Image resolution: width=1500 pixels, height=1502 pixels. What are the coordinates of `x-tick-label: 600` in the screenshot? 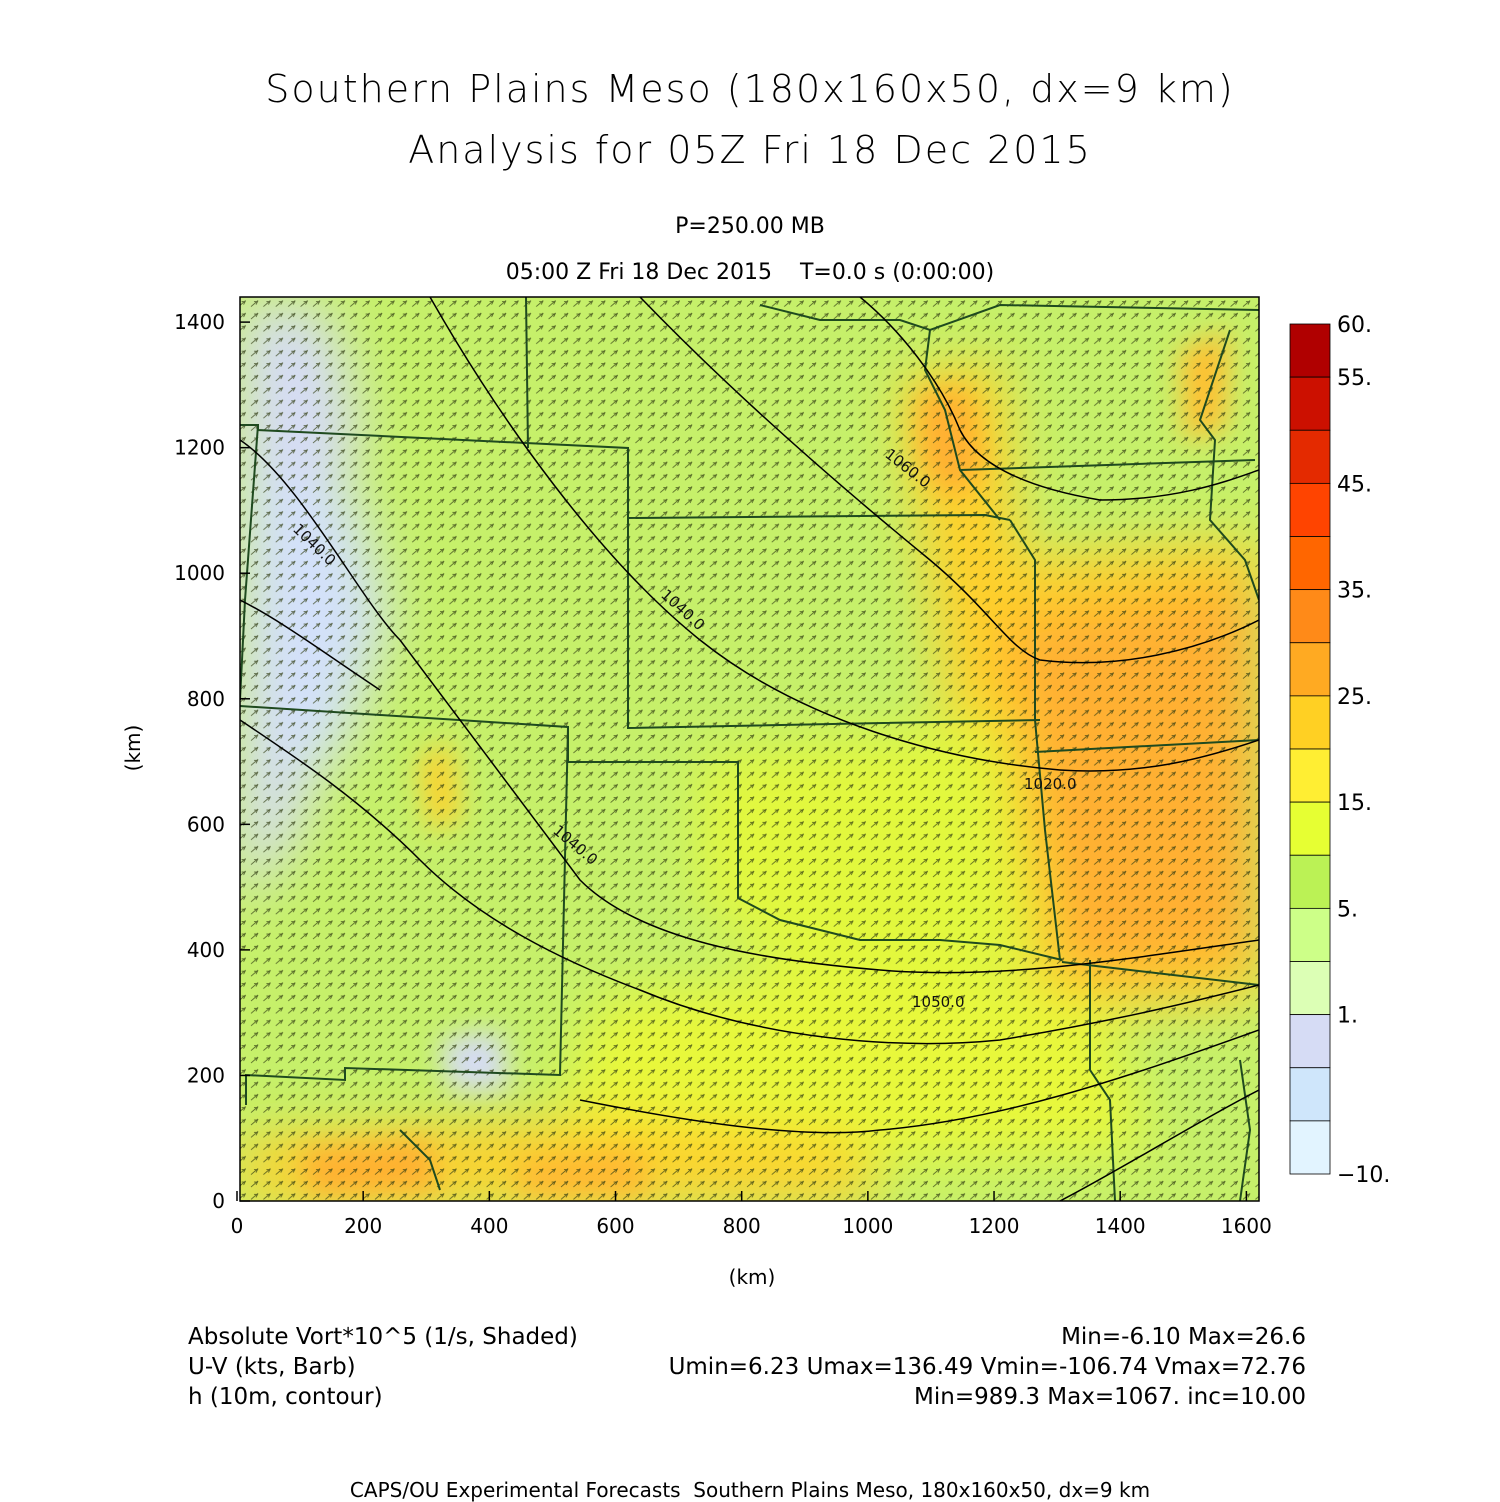 It's located at (615, 1226).